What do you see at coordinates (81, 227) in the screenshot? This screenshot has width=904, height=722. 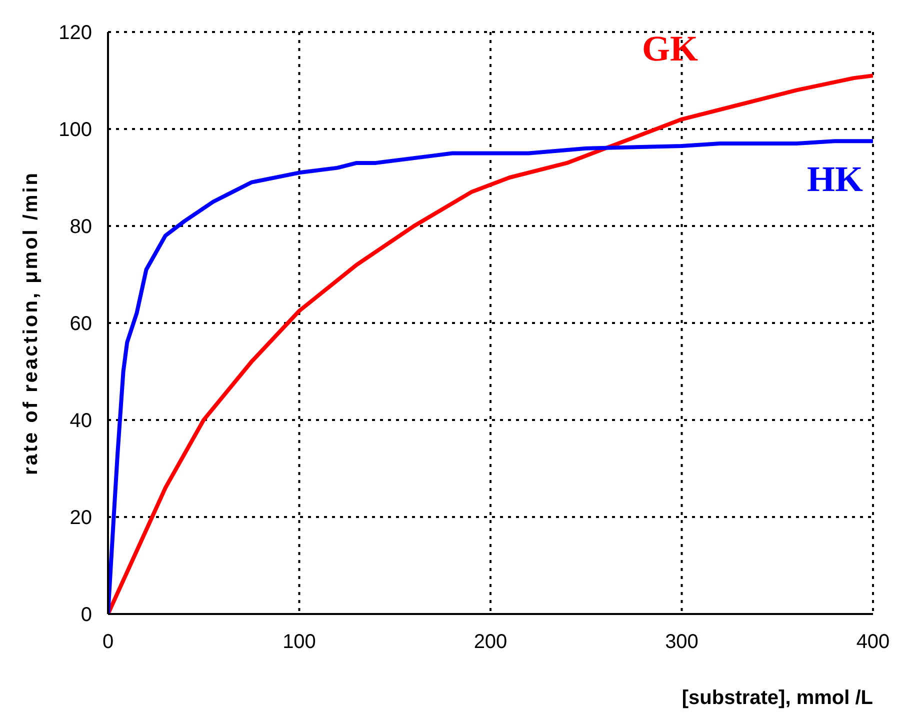 I see `y-tick-label: 80` at bounding box center [81, 227].